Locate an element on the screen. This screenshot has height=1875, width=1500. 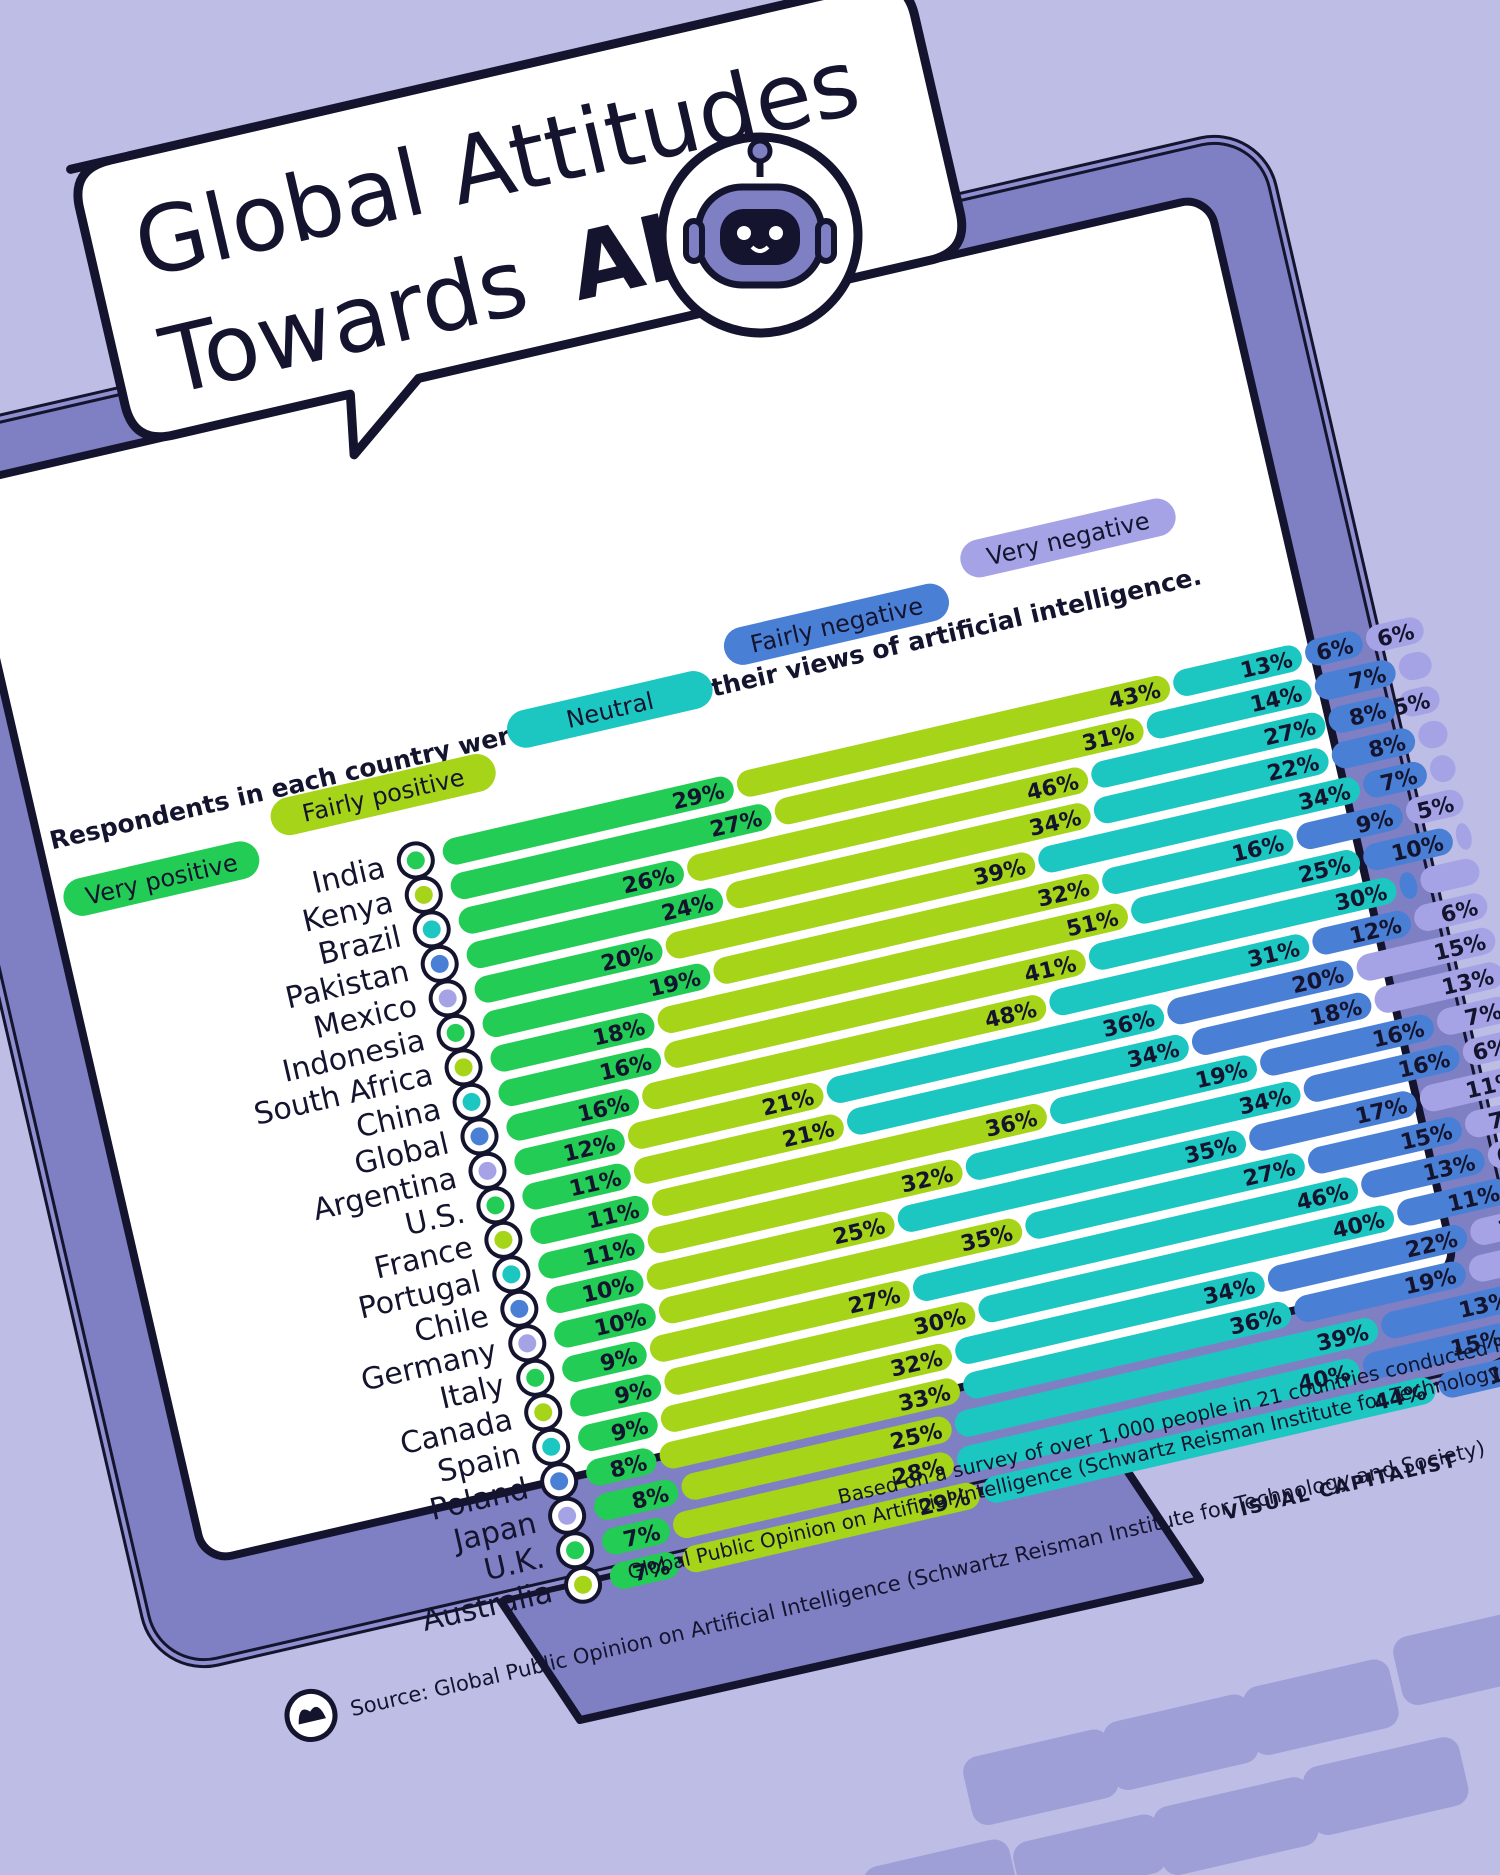
legend-swatch-very-positive is located at coordinates (161, 878).